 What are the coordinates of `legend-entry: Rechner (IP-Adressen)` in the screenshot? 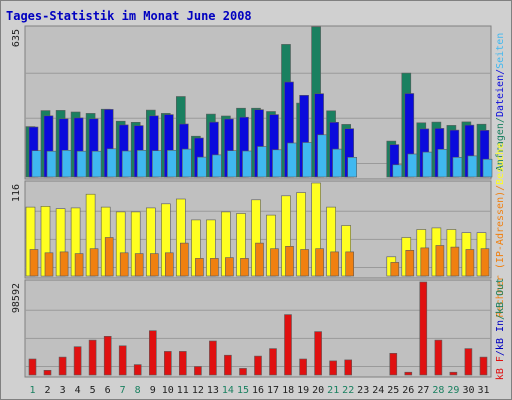 It's located at (500, 254).